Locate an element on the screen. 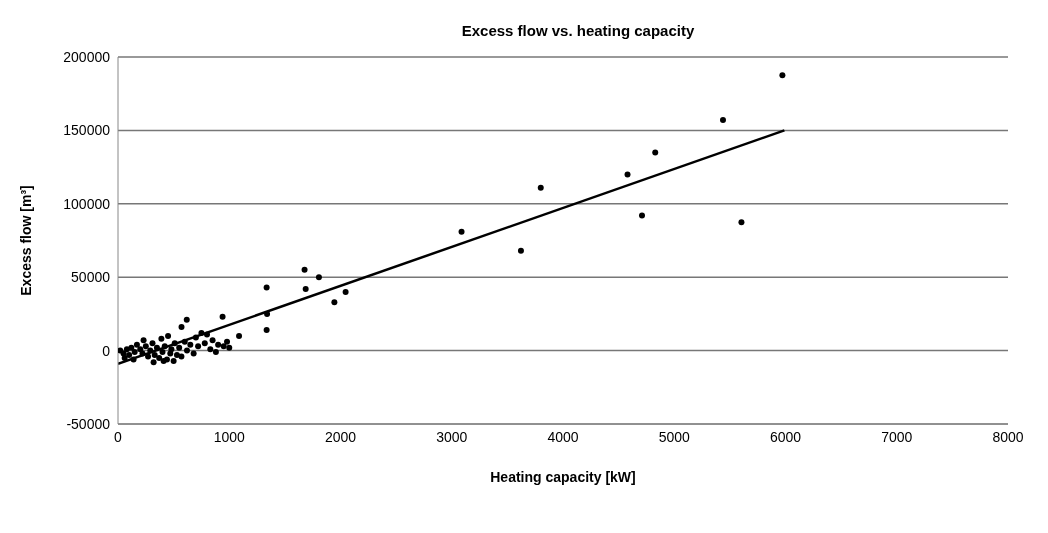 This screenshot has width=1048, height=533. x-tick-label: 5000 is located at coordinates (674, 436).